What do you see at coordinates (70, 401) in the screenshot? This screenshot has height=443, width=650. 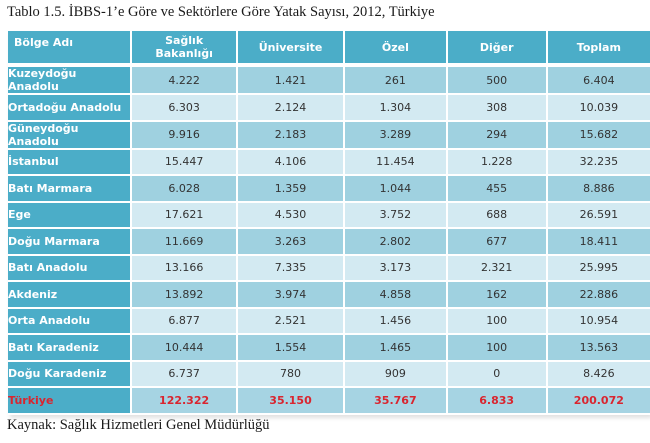 I see `total-label: Türkiye` at bounding box center [70, 401].